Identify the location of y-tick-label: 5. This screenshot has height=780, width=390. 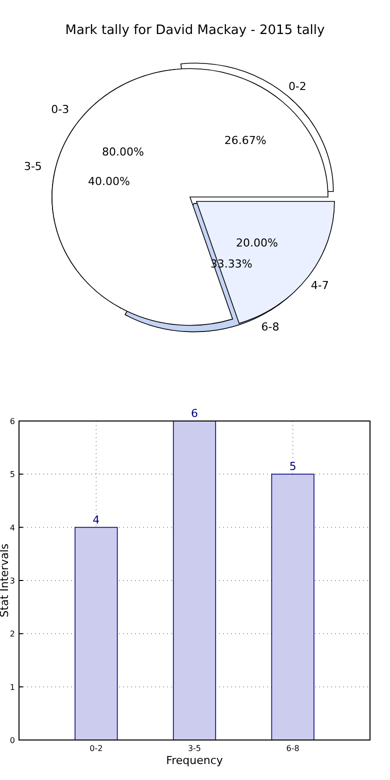
(12, 475).